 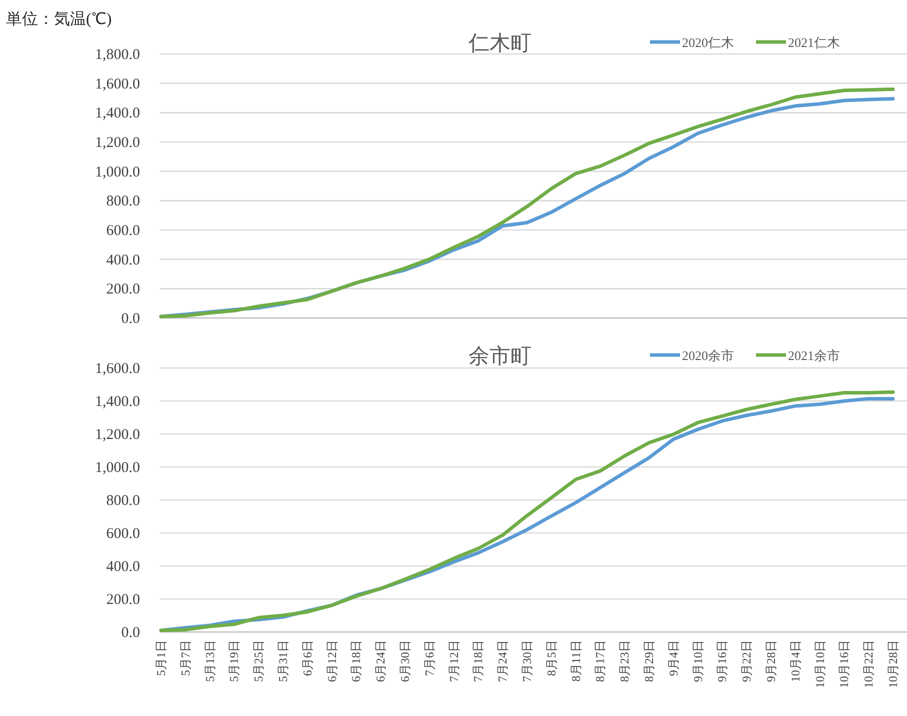 I want to click on x-tick-label: 10月16日, so click(x=844, y=664).